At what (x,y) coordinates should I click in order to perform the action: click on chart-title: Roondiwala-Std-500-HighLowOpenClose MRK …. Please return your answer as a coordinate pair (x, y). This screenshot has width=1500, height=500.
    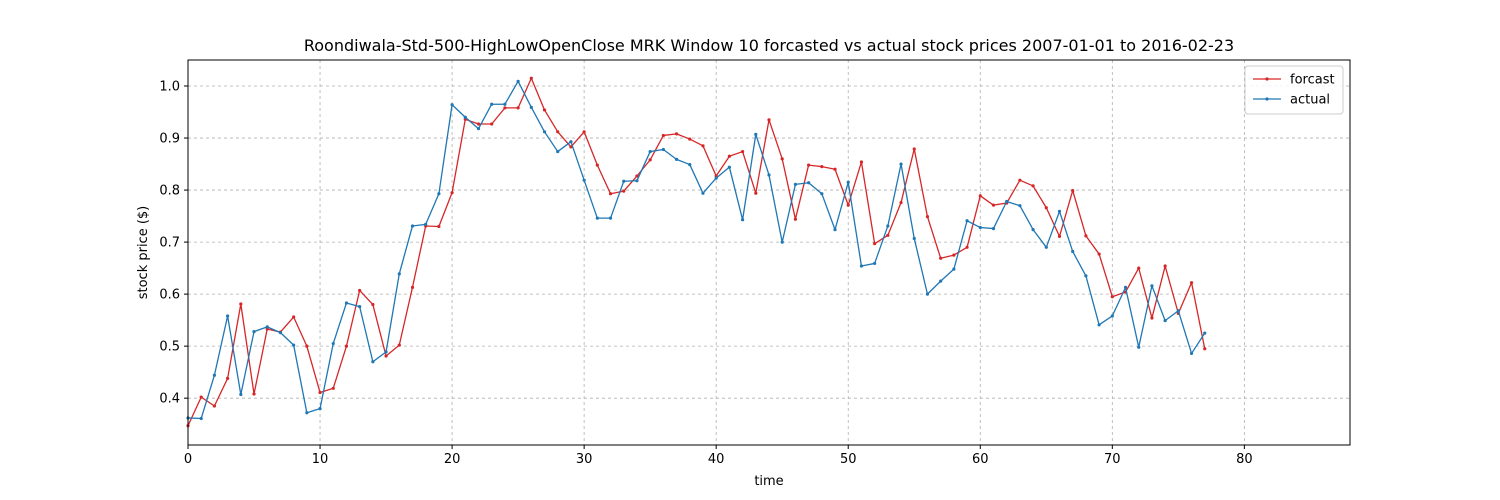
    Looking at the image, I should click on (769, 45).